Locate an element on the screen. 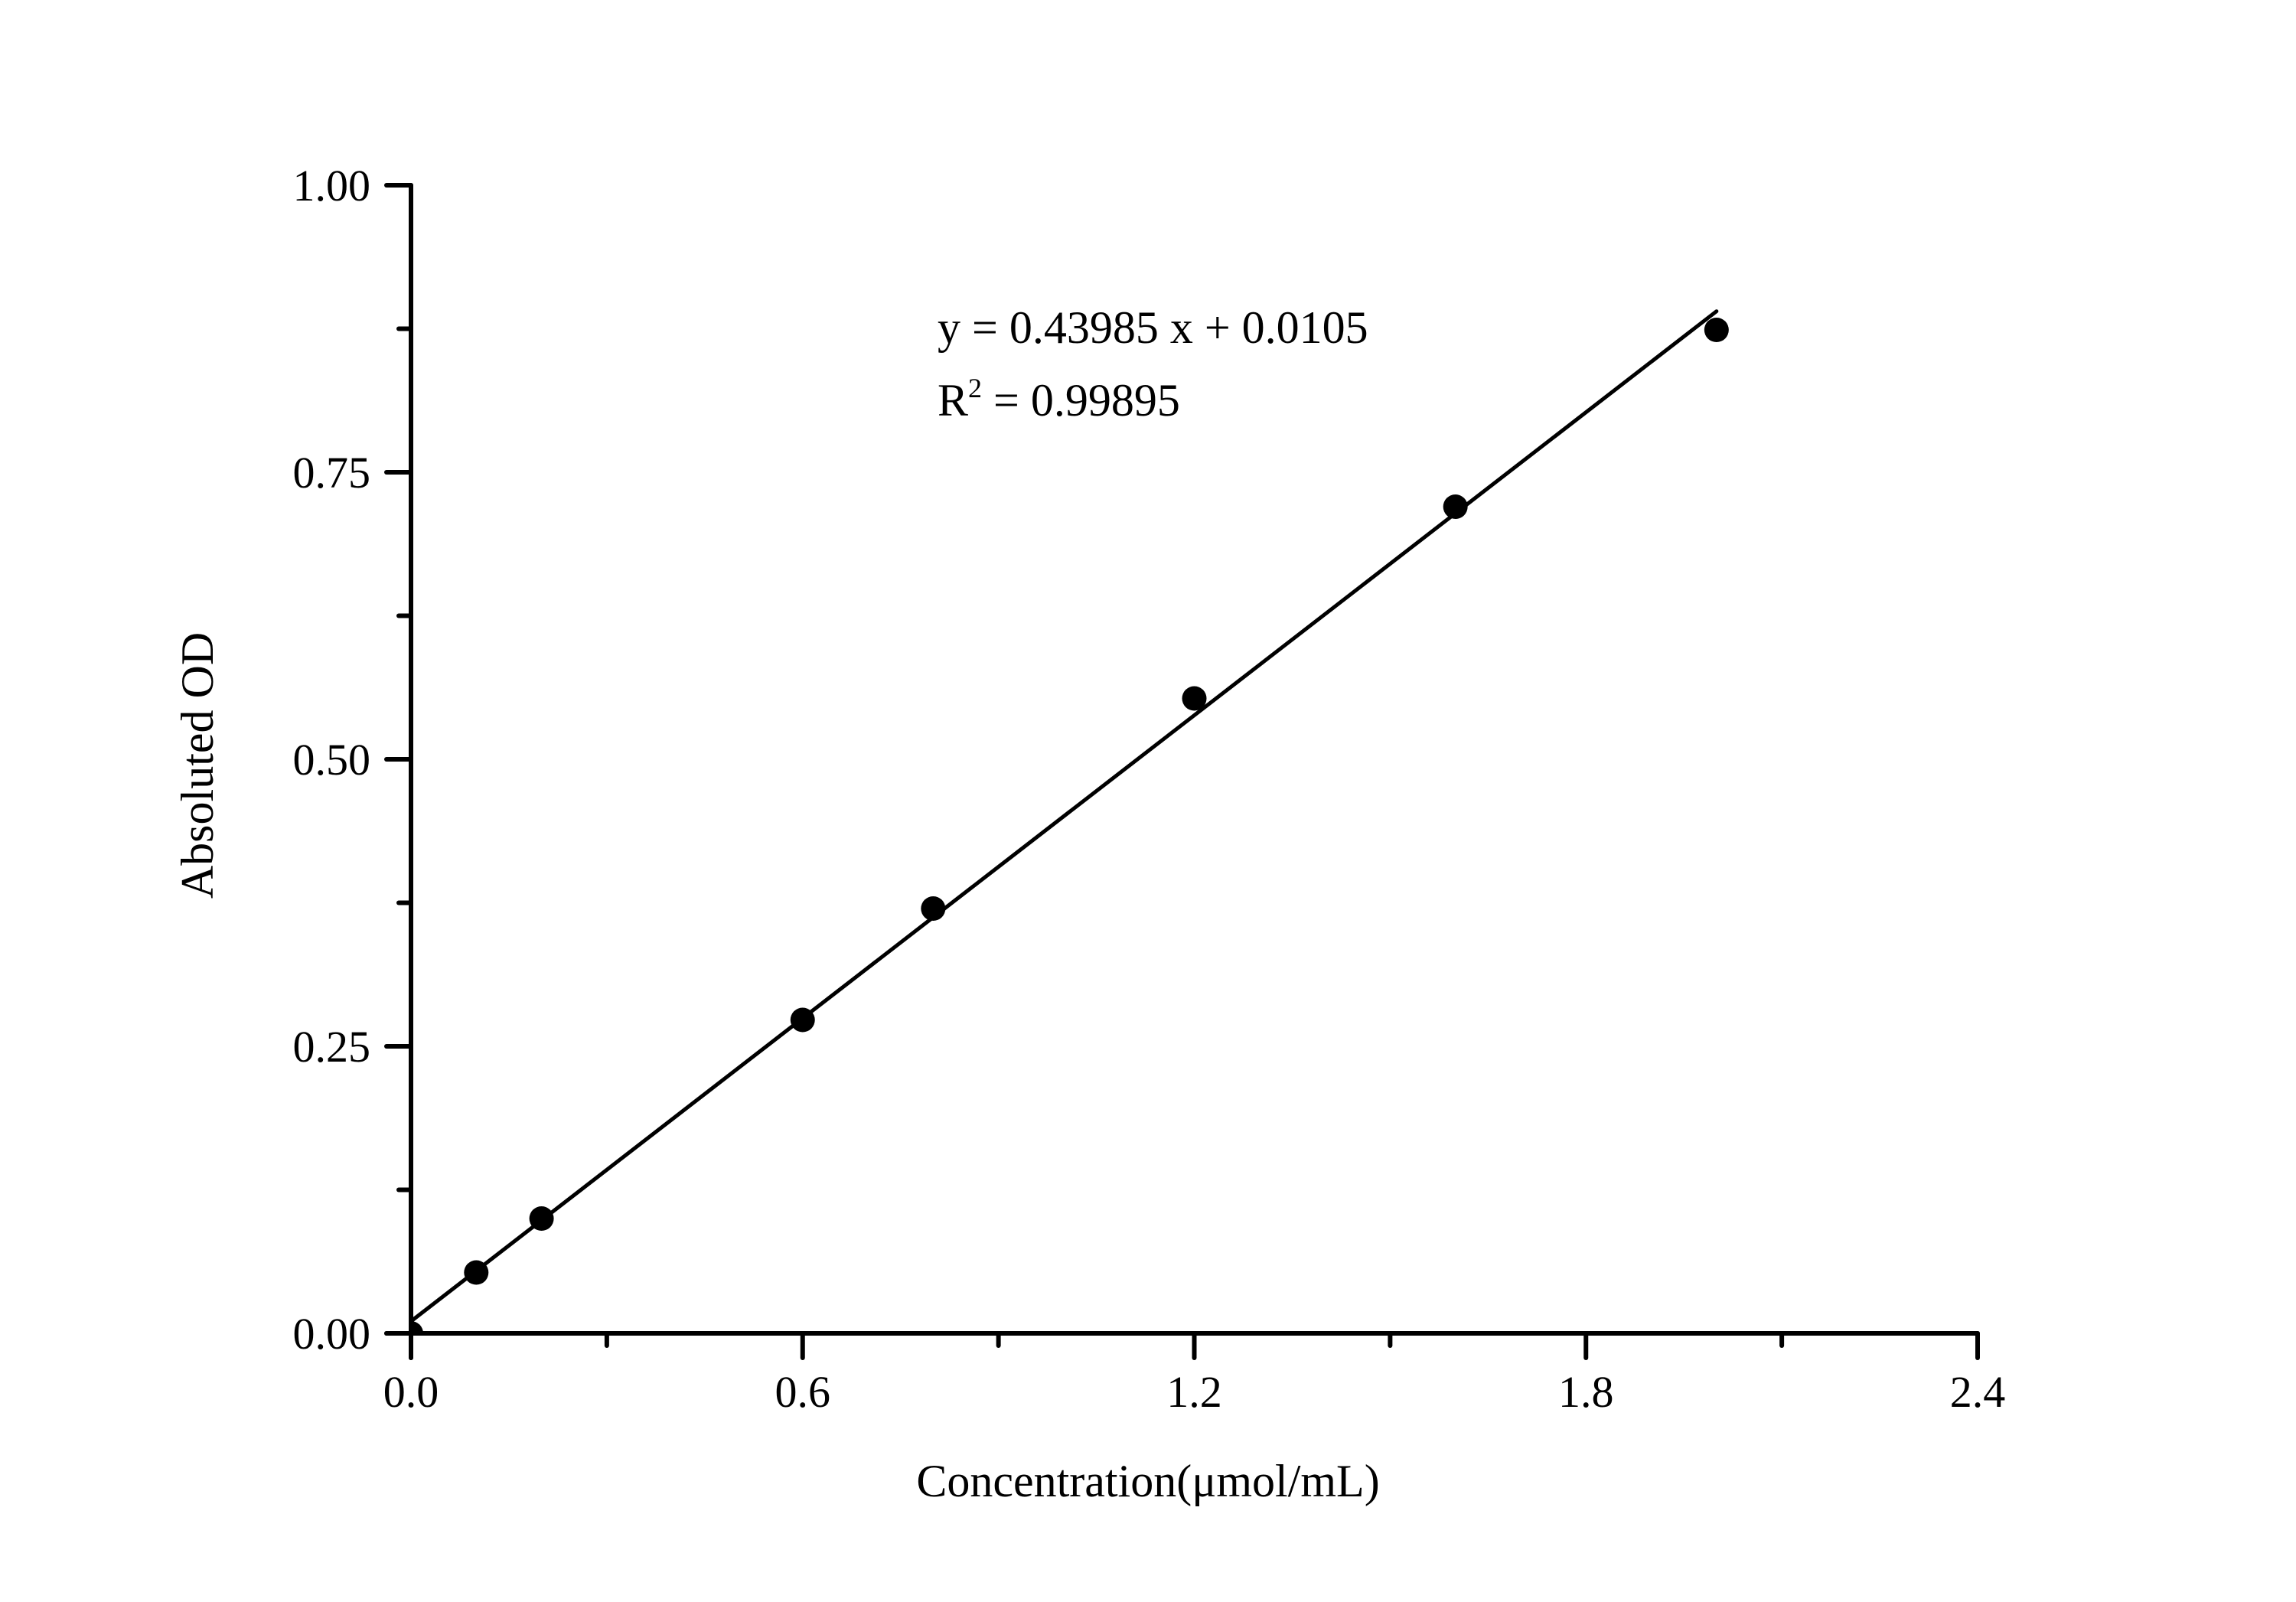 This screenshot has height=1602, width=2296. fit-equation: y = 0.43985 x + 0.0105 is located at coordinates (1153, 327).